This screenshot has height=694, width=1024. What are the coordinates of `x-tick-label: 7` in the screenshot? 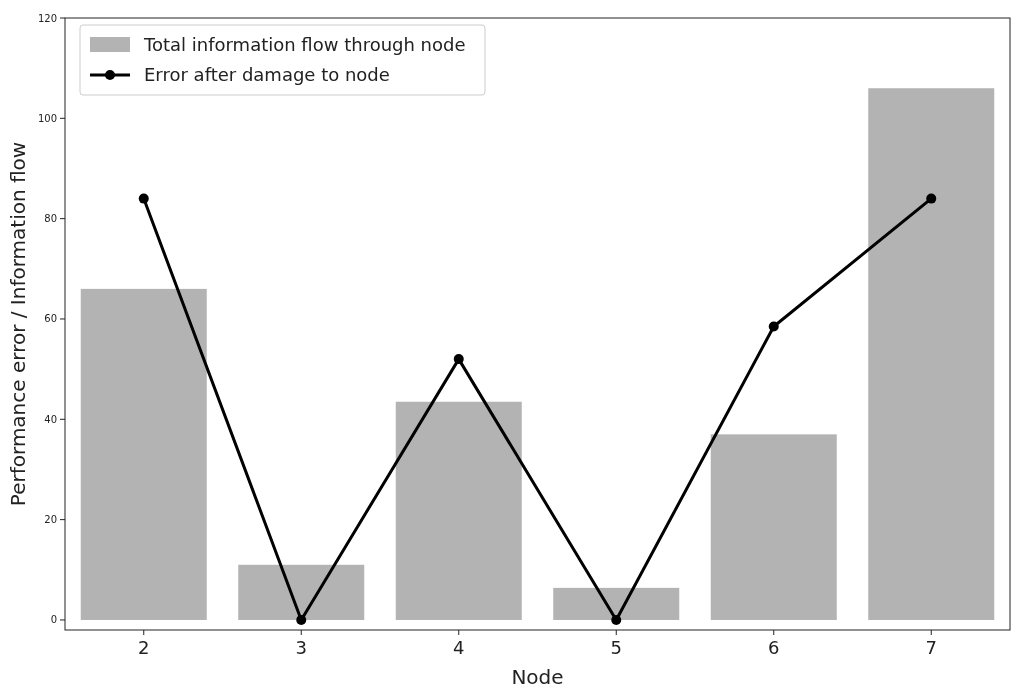 It's located at (931, 647).